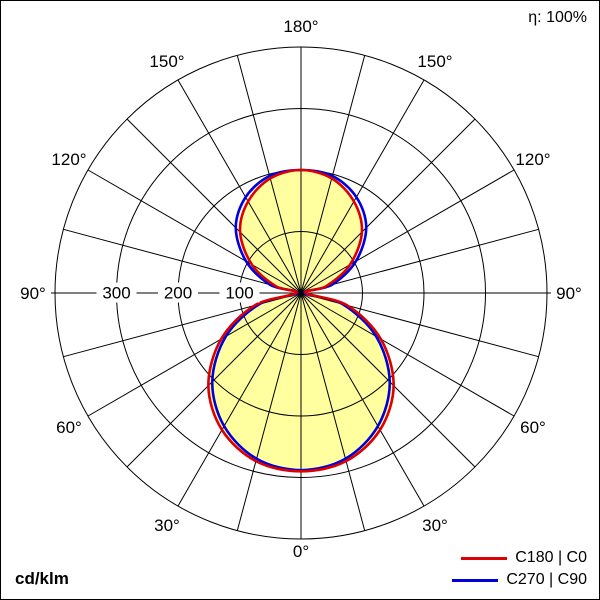 This screenshot has width=600, height=600. Describe the element at coordinates (166, 61) in the screenshot. I see `angle-label-150-left: 150°` at that location.